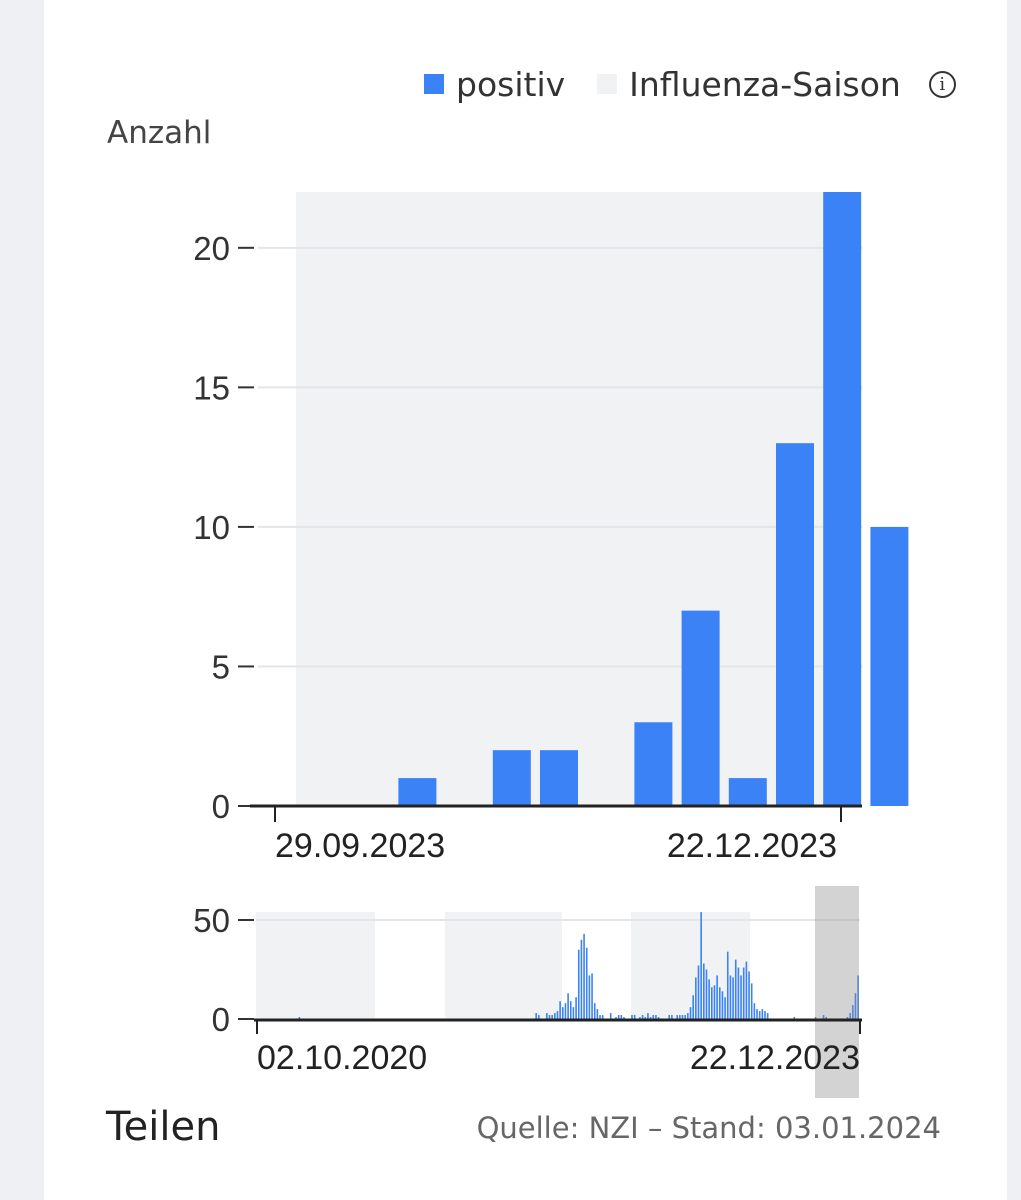  What do you see at coordinates (221, 666) in the screenshot?
I see `y-tick-label: 5` at bounding box center [221, 666].